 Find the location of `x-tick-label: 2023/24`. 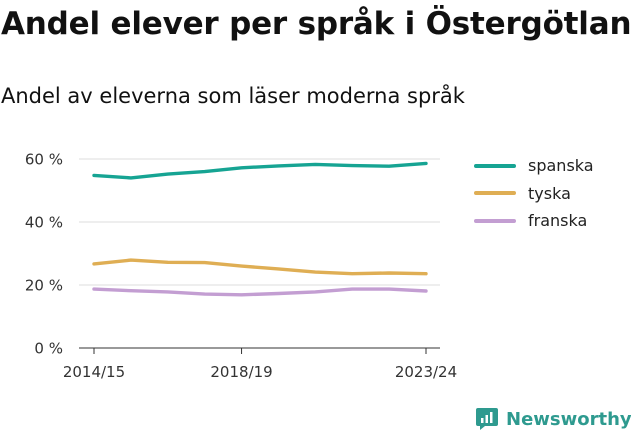

x-tick-label: 2023/24 is located at coordinates (426, 372).